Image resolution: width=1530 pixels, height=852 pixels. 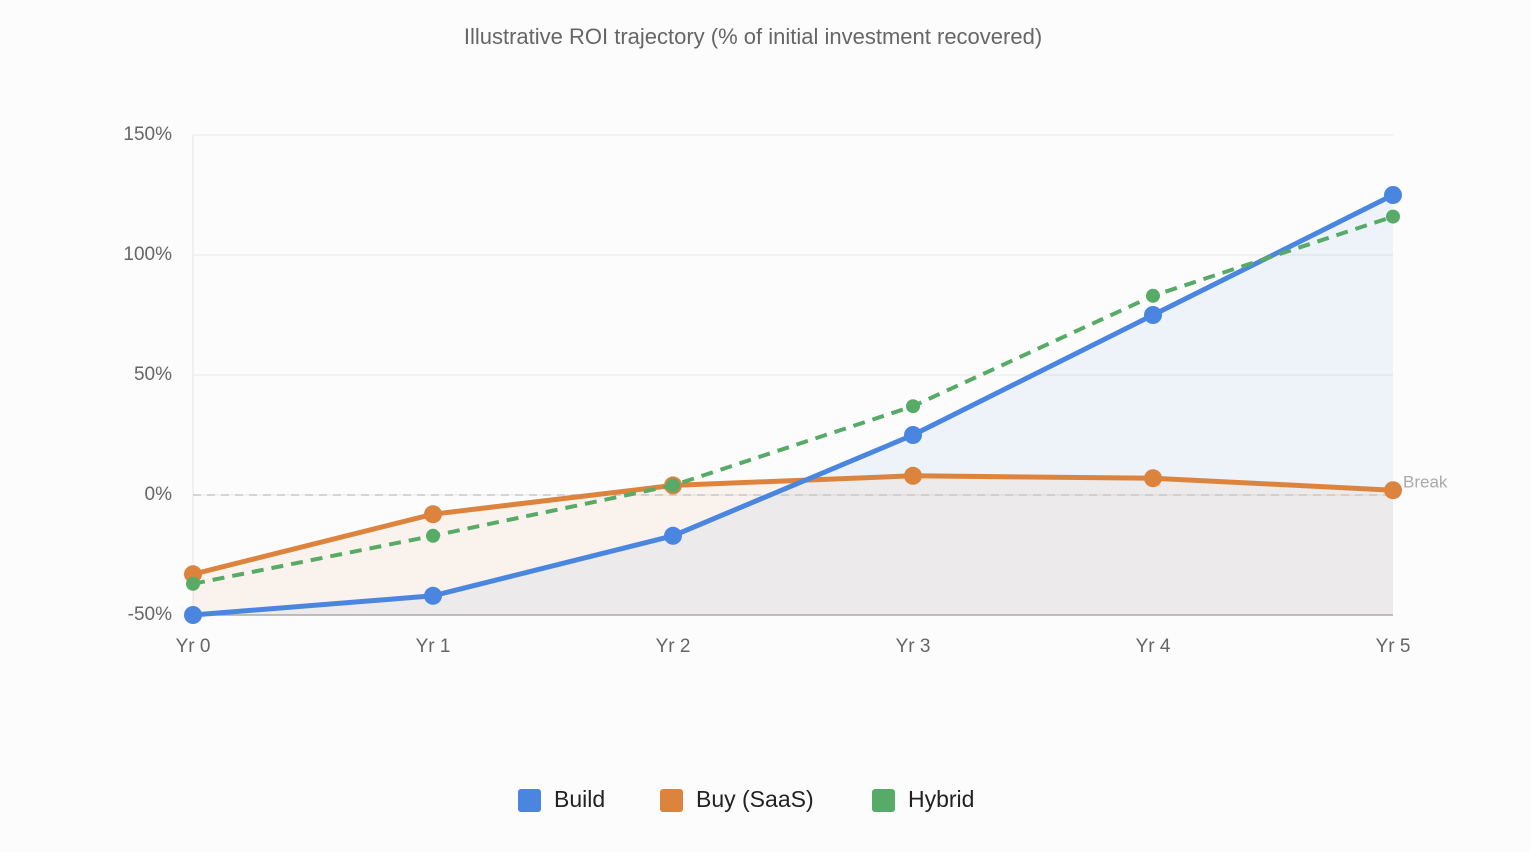 What do you see at coordinates (159, 494) in the screenshot?
I see `y-tick-label: 0%` at bounding box center [159, 494].